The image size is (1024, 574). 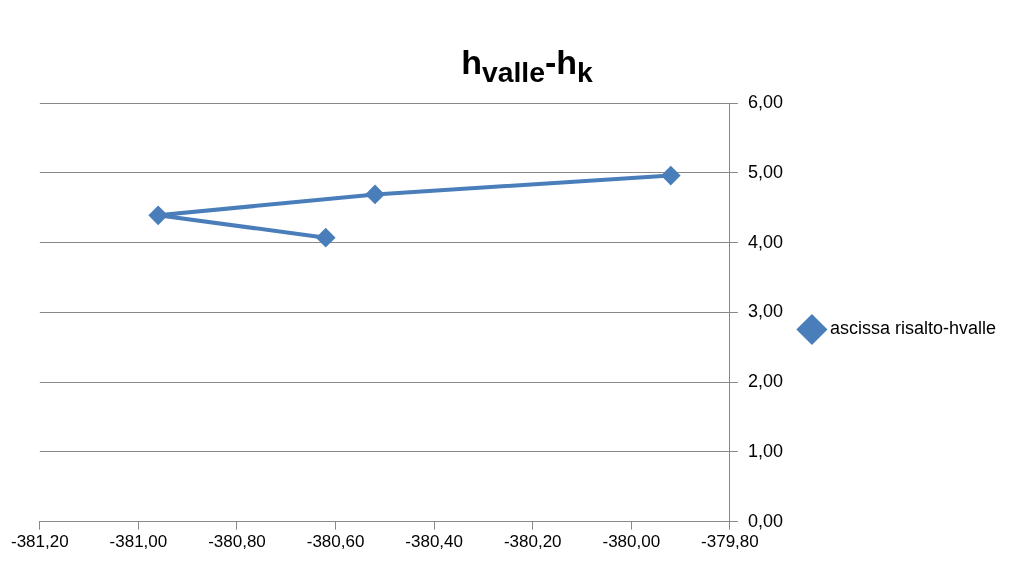 I want to click on x-tick-label: -380,80, so click(x=237, y=542).